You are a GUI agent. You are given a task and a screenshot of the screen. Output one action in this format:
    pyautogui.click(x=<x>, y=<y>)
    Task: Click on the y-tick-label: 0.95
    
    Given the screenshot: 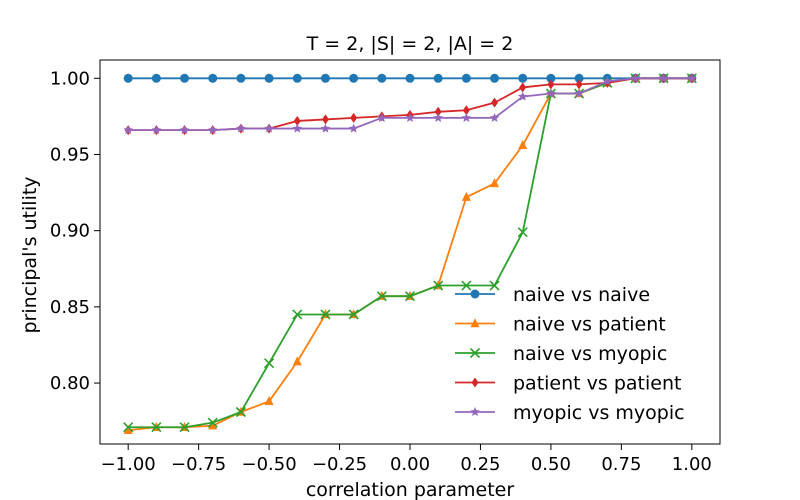 What is the action you would take?
    pyautogui.click(x=70, y=154)
    